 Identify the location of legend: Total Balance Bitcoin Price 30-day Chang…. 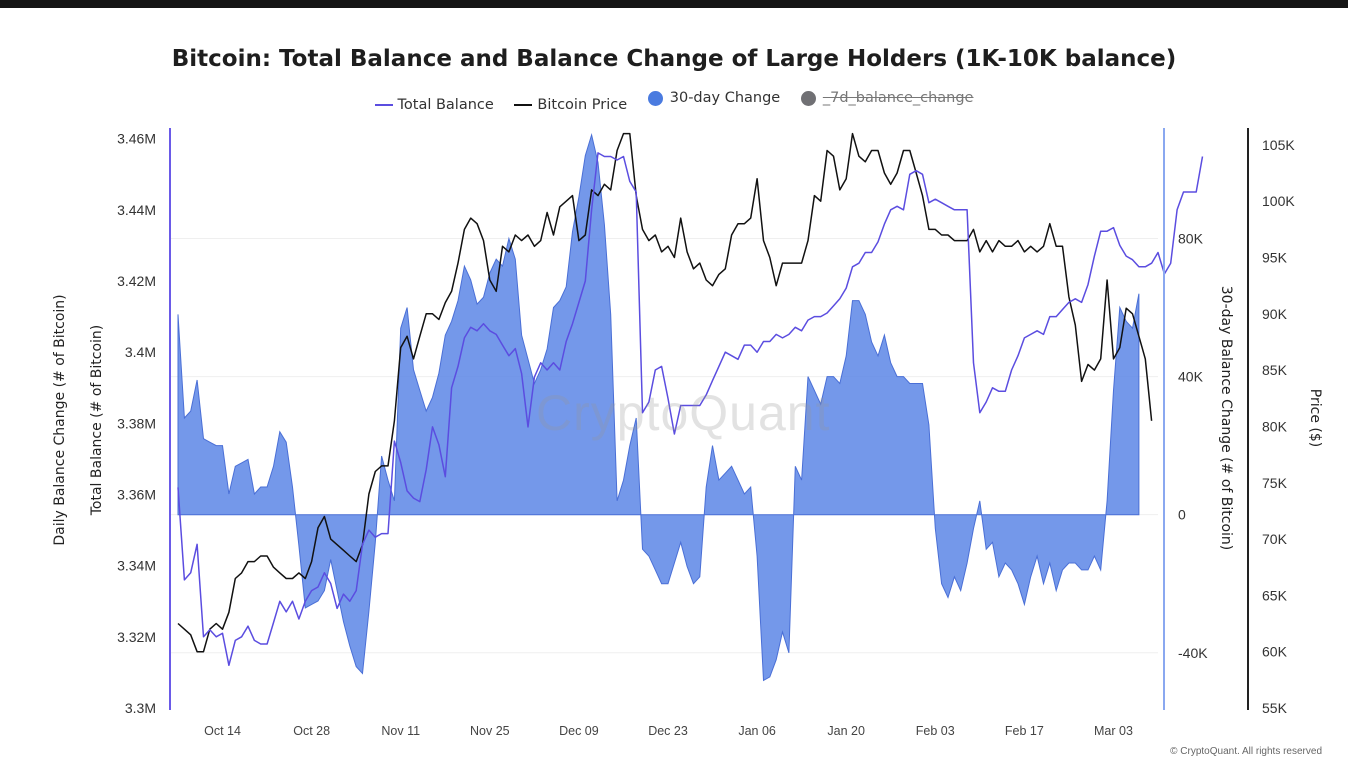
(674, 101).